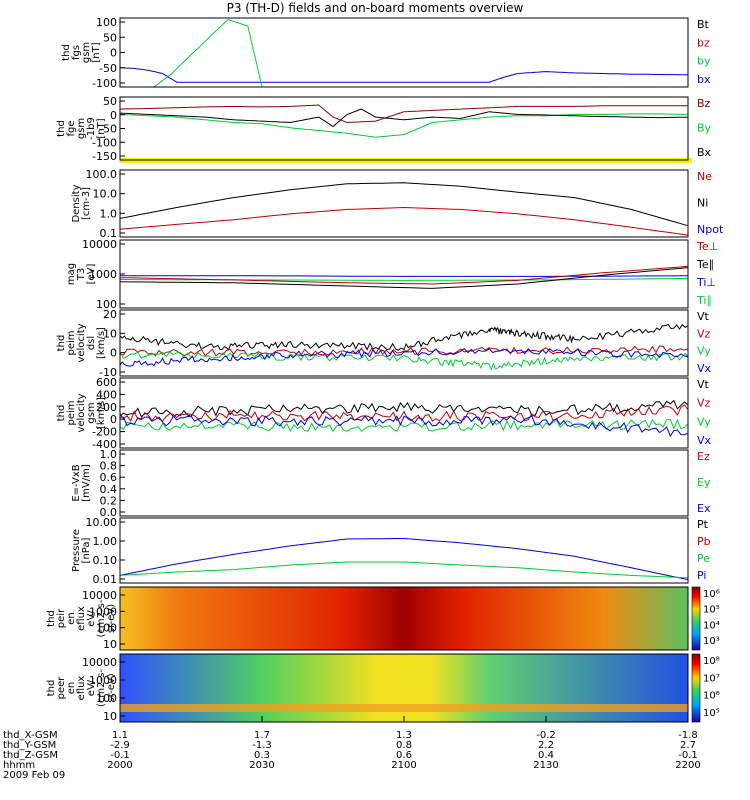 The height and width of the screenshot is (800, 750). I want to click on series-Ne, so click(404, 221).